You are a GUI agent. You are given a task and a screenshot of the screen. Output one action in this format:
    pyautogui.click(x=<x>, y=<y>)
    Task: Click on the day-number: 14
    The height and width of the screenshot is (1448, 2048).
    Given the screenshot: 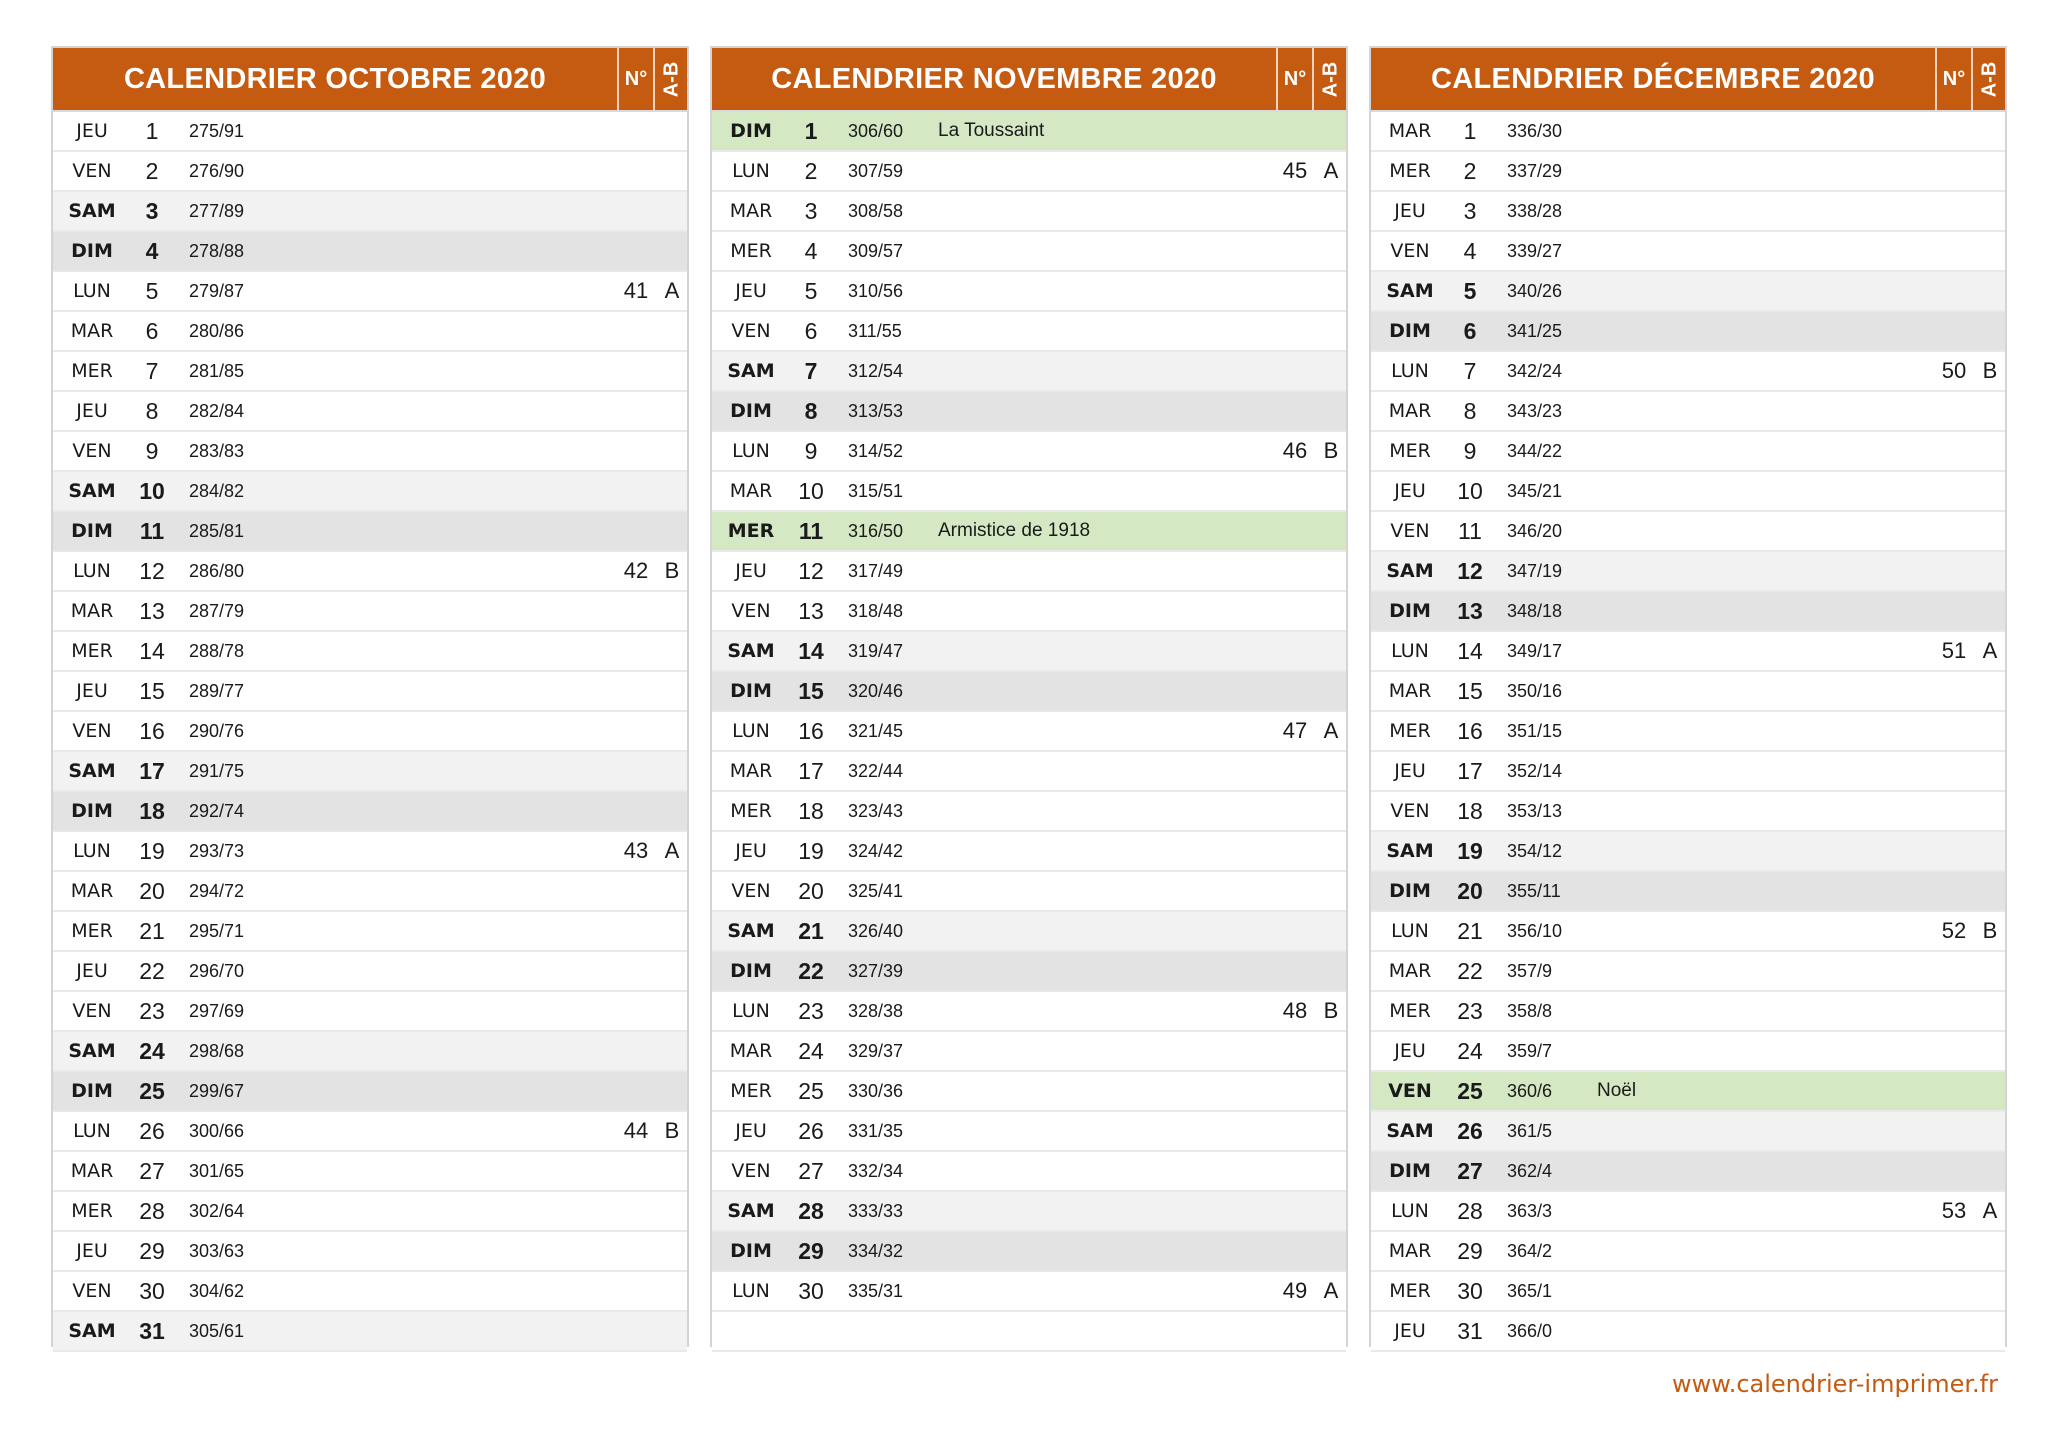 What is the action you would take?
    pyautogui.click(x=1470, y=651)
    